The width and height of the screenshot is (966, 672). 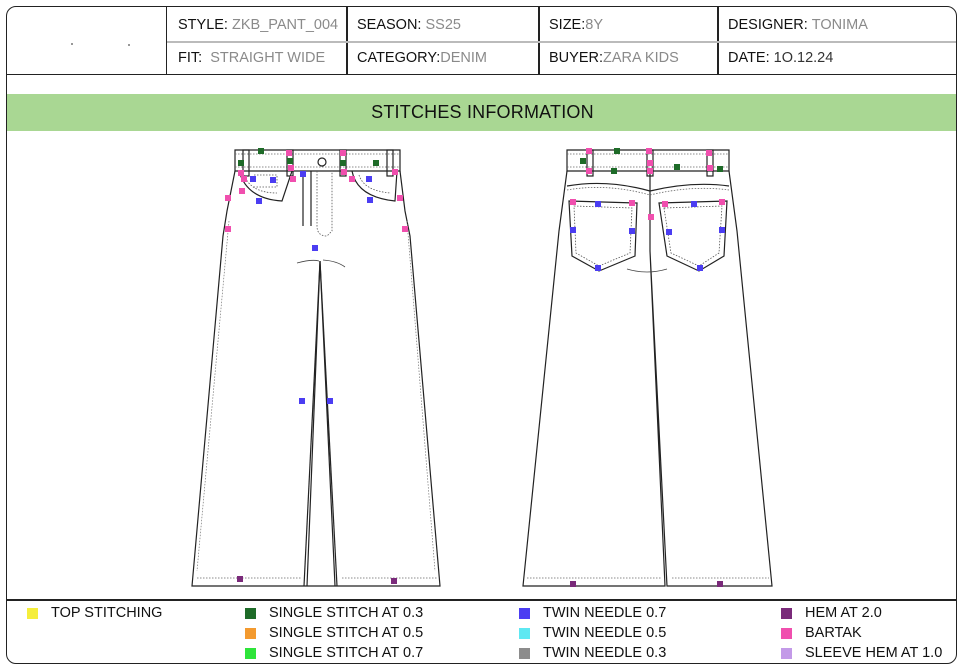 I want to click on fit-field: FIT: STRAIGHT WIDE, so click(x=252, y=58).